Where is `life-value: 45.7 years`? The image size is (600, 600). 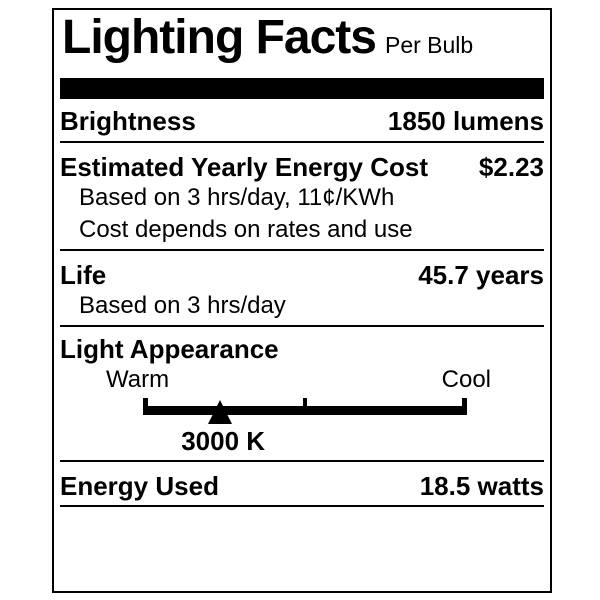 life-value: 45.7 years is located at coordinates (481, 275).